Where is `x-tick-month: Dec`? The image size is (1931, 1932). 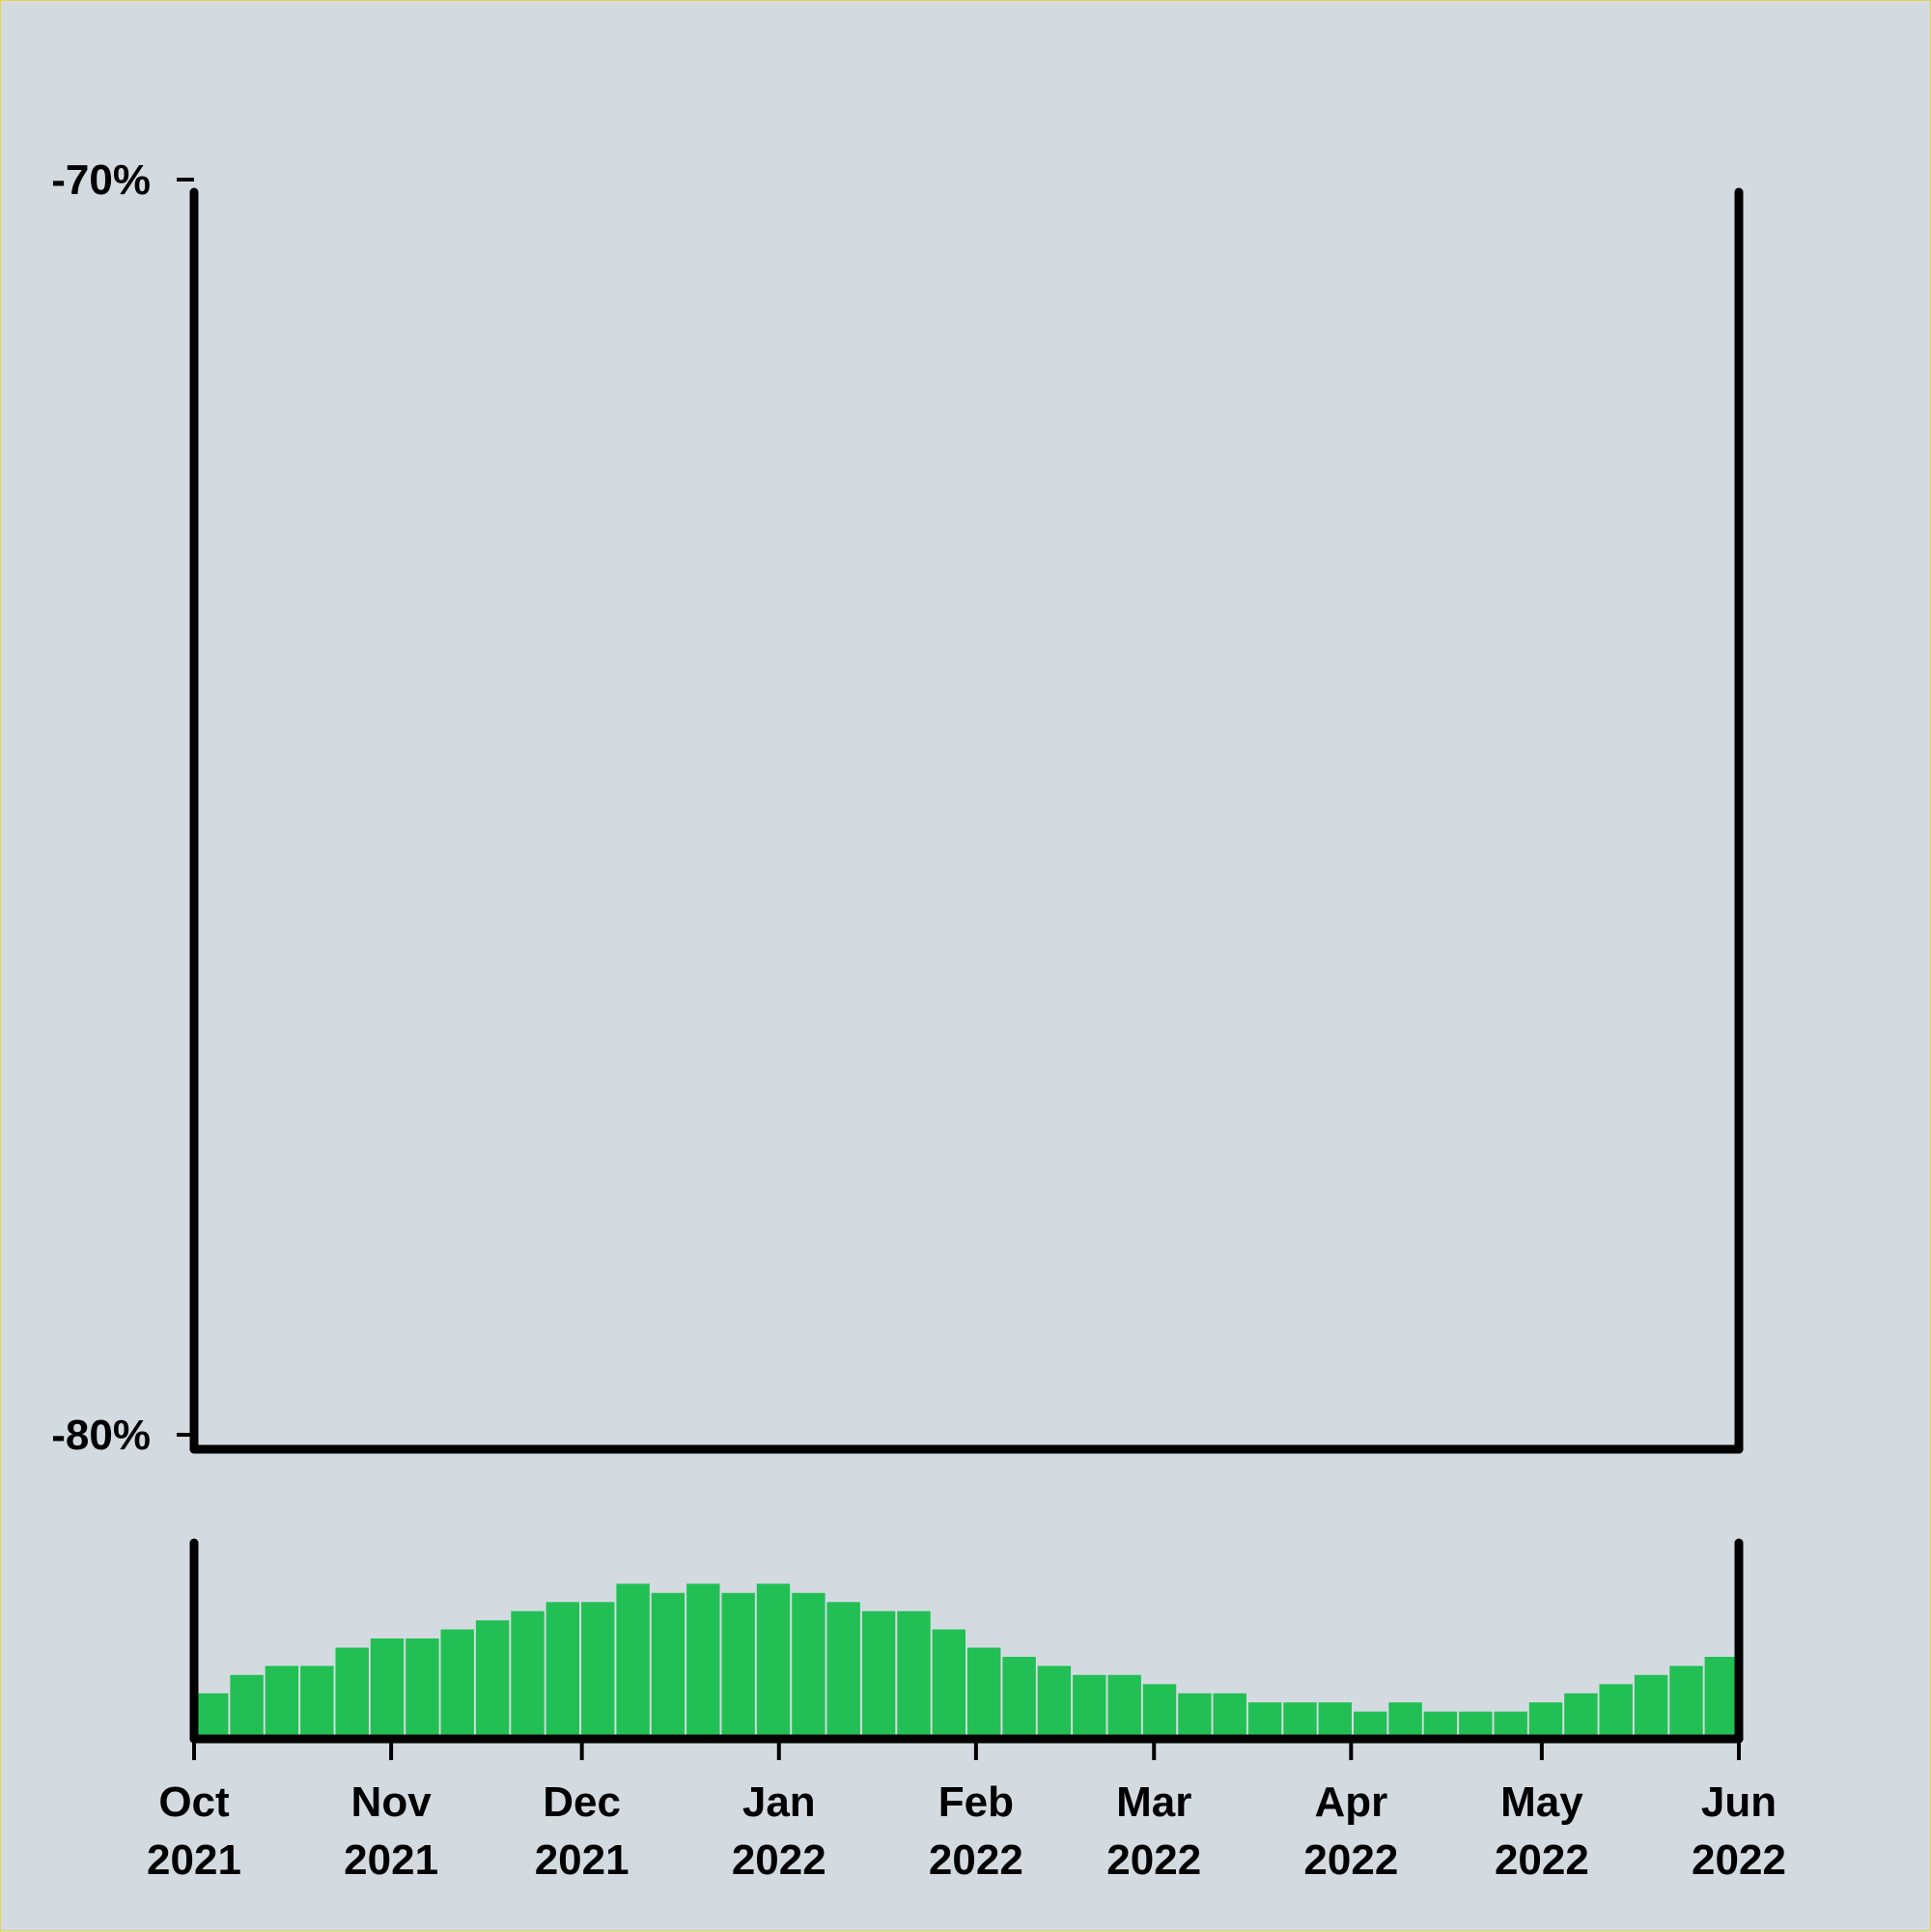 x-tick-month: Dec is located at coordinates (582, 1802).